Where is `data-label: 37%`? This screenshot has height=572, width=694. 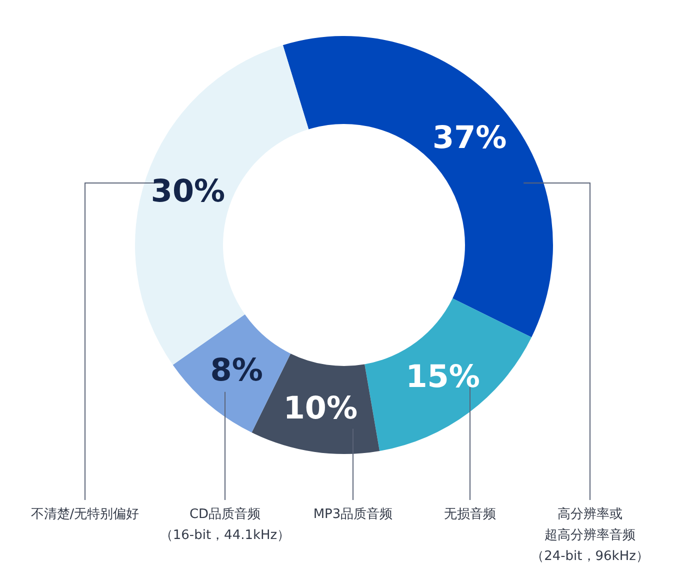 data-label: 37% is located at coordinates (469, 138).